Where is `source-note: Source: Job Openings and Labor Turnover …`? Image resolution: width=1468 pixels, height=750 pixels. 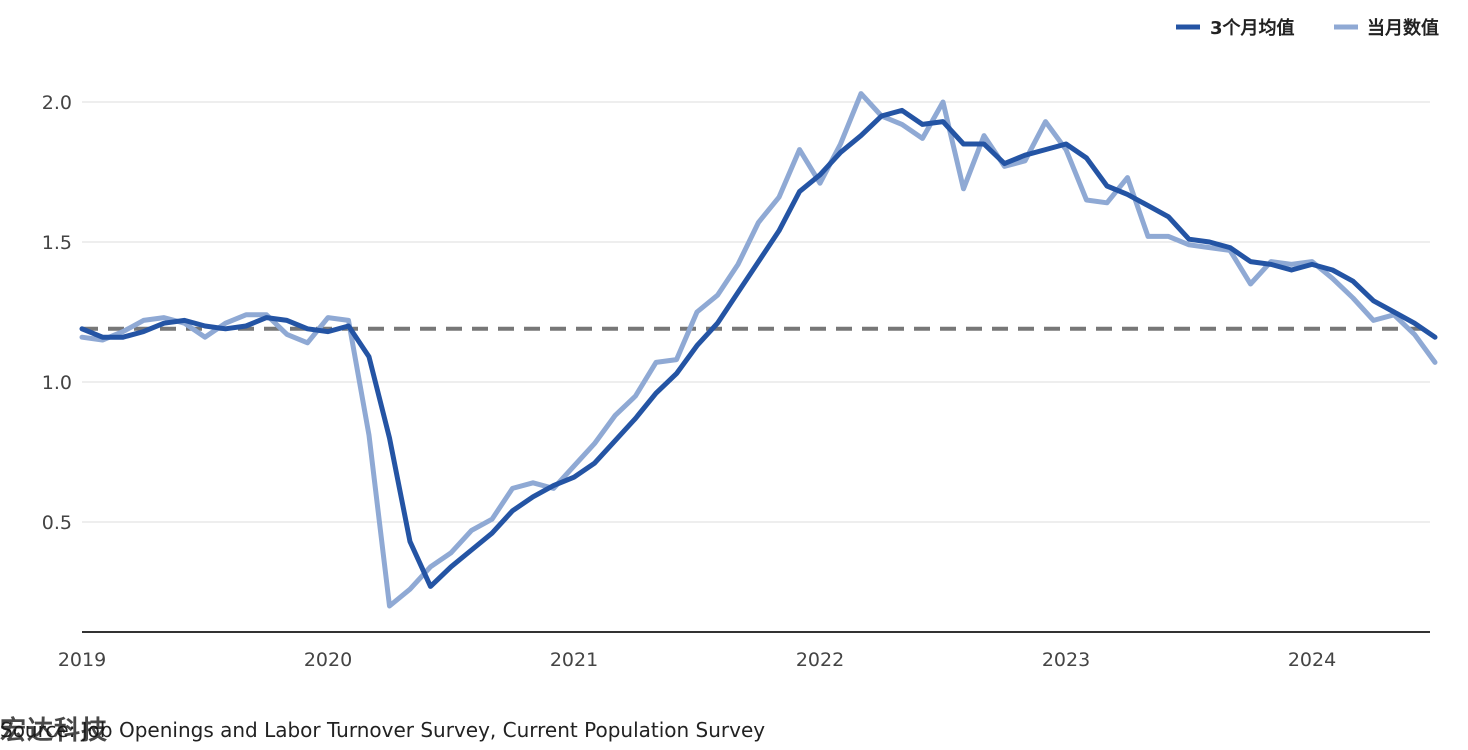
source-note: Source: Job Openings and Labor Turnover … is located at coordinates (383, 730).